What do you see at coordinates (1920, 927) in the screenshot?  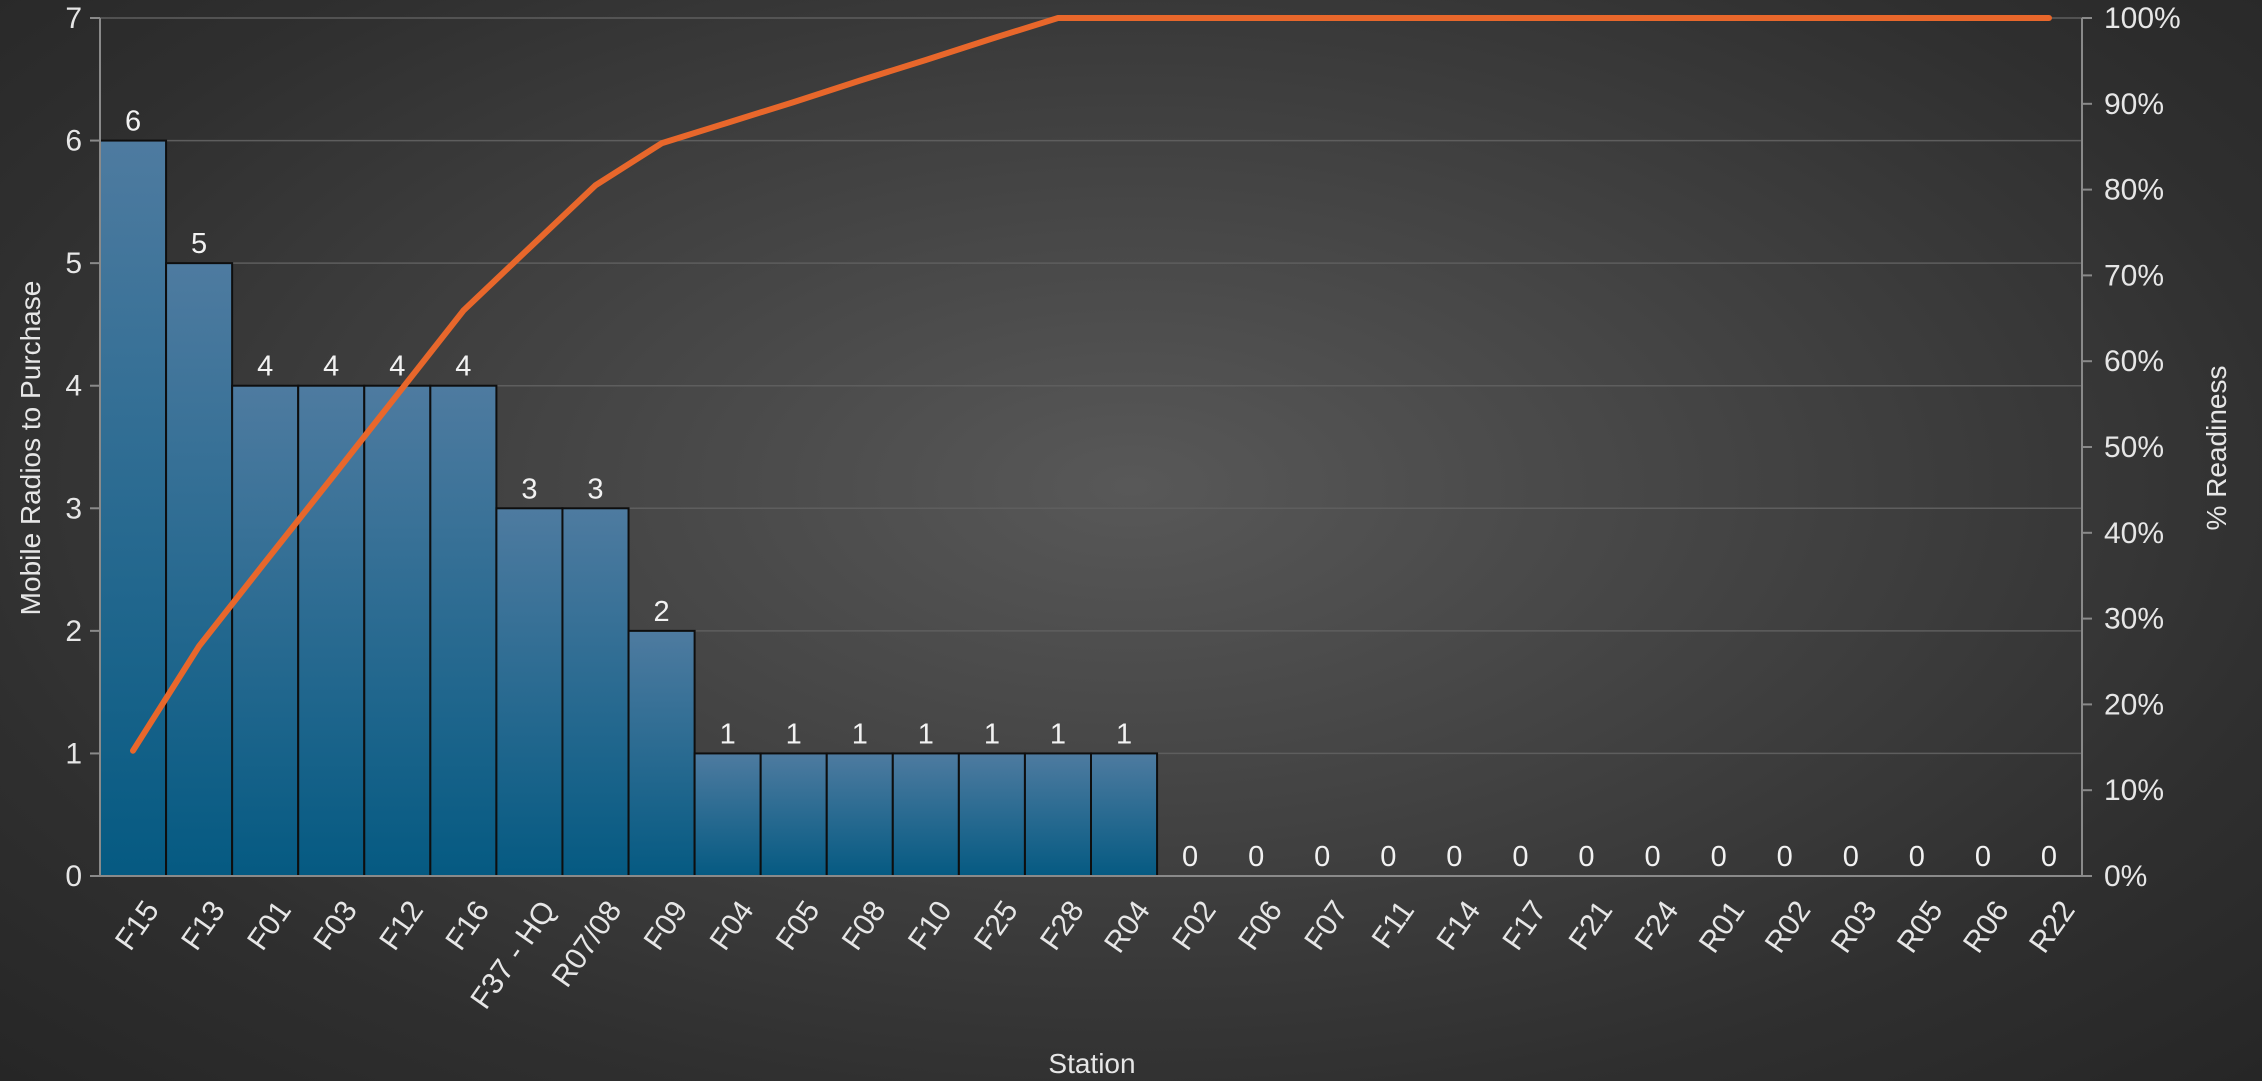 I see `x-tick-label: R05` at bounding box center [1920, 927].